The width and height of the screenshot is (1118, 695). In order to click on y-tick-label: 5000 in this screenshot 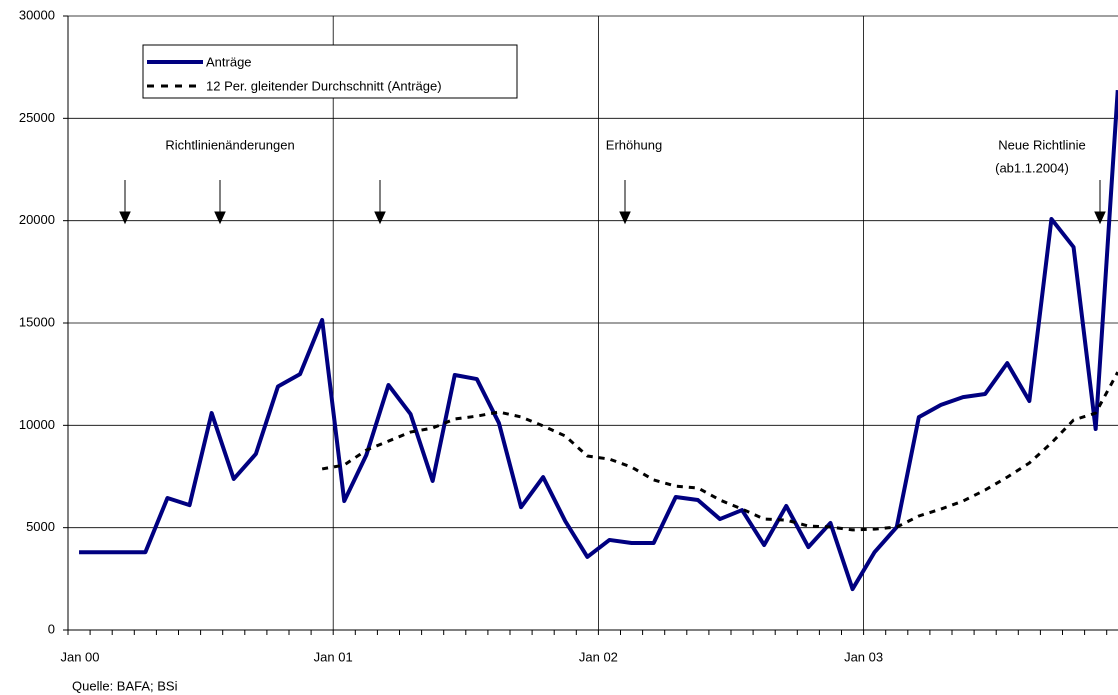, I will do `click(40, 526)`.